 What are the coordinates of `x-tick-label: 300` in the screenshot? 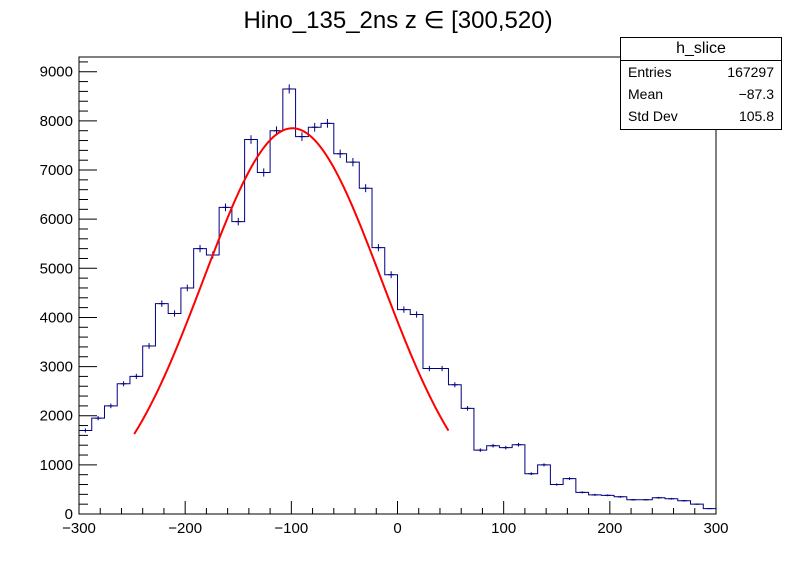 It's located at (715, 528).